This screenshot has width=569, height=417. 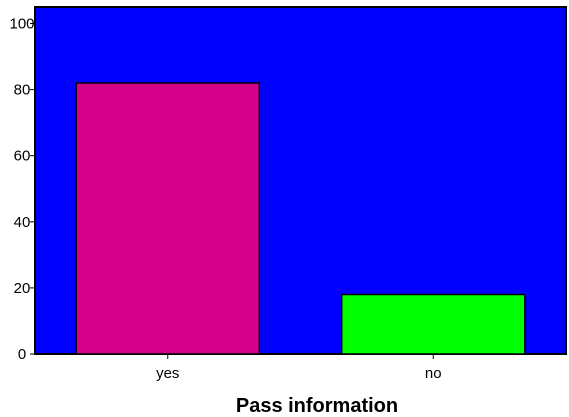 What do you see at coordinates (317, 406) in the screenshot?
I see `x-axis-title: Pass information` at bounding box center [317, 406].